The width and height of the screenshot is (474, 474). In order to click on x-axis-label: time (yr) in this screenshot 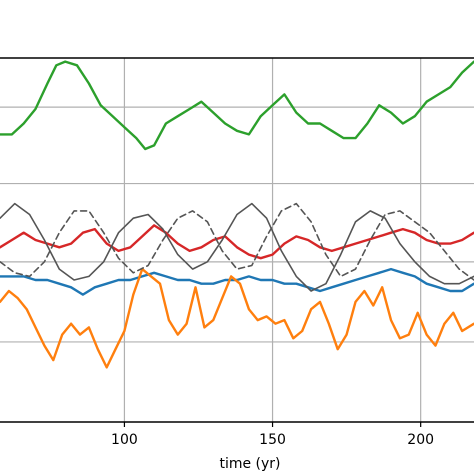, I will do `click(249, 464)`.